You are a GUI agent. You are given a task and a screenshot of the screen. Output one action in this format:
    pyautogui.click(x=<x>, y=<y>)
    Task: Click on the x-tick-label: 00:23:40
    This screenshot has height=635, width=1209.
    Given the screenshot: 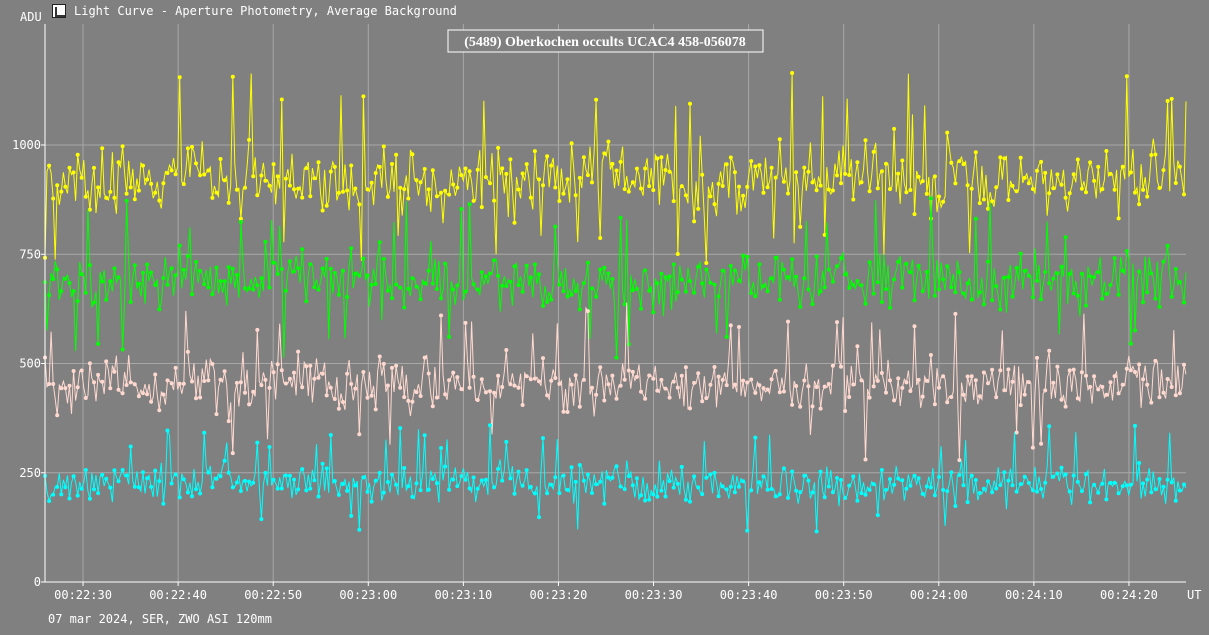 What is the action you would take?
    pyautogui.click(x=749, y=595)
    